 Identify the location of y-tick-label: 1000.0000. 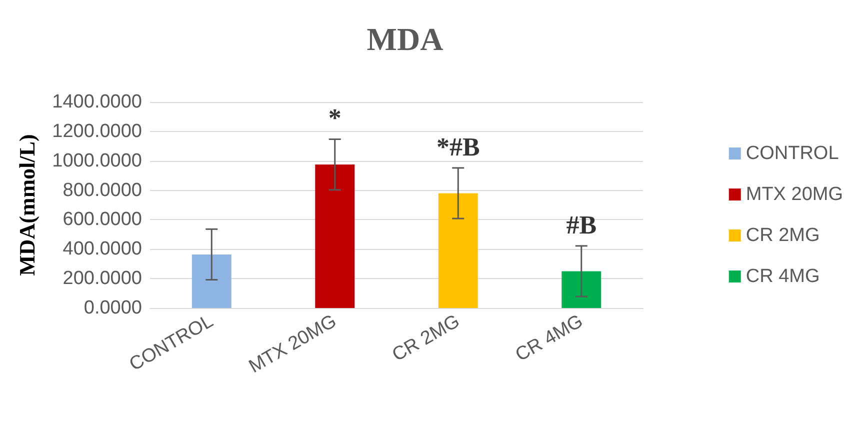
(97, 161).